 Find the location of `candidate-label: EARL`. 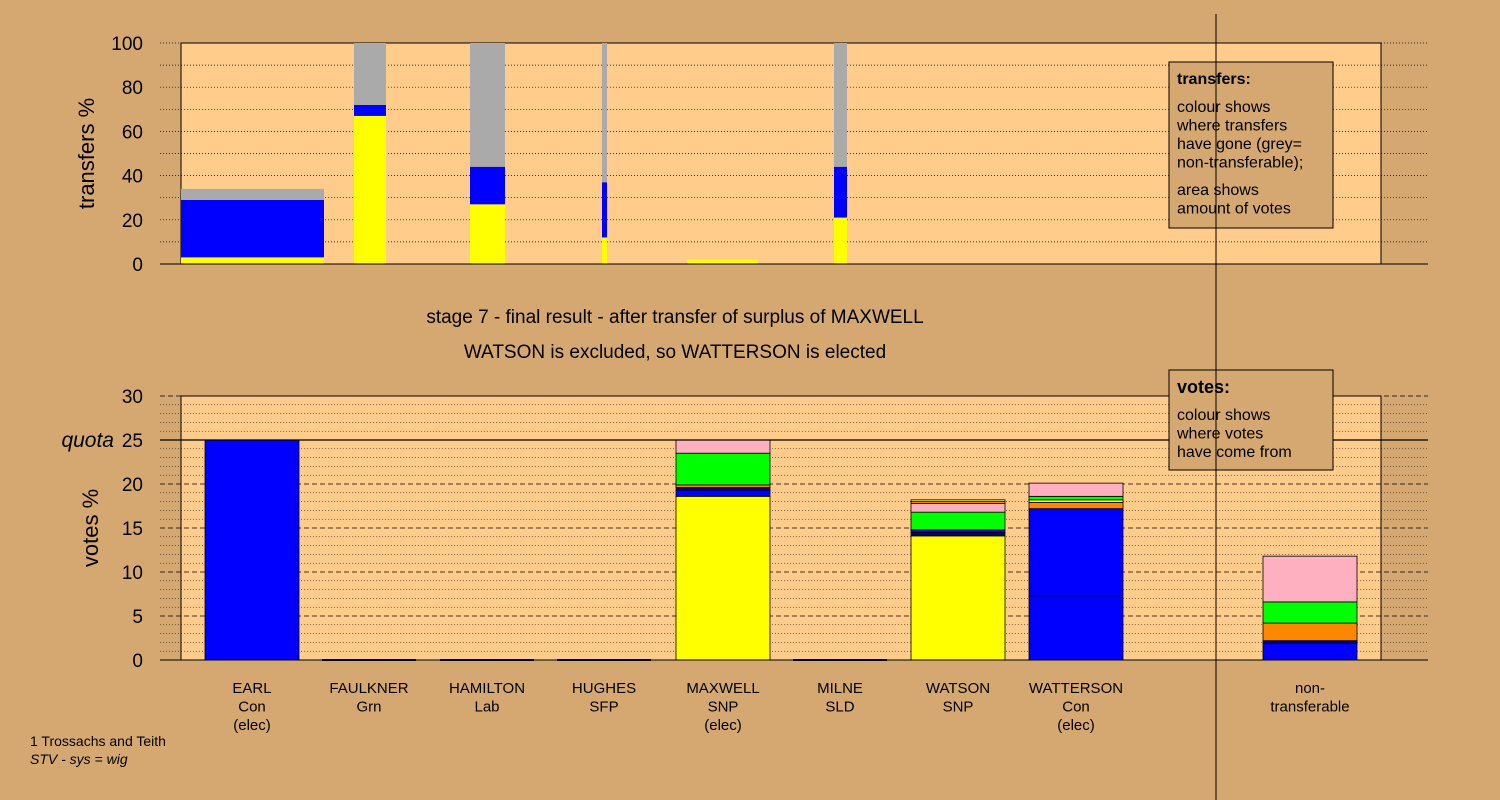

candidate-label: EARL is located at coordinates (251, 688).